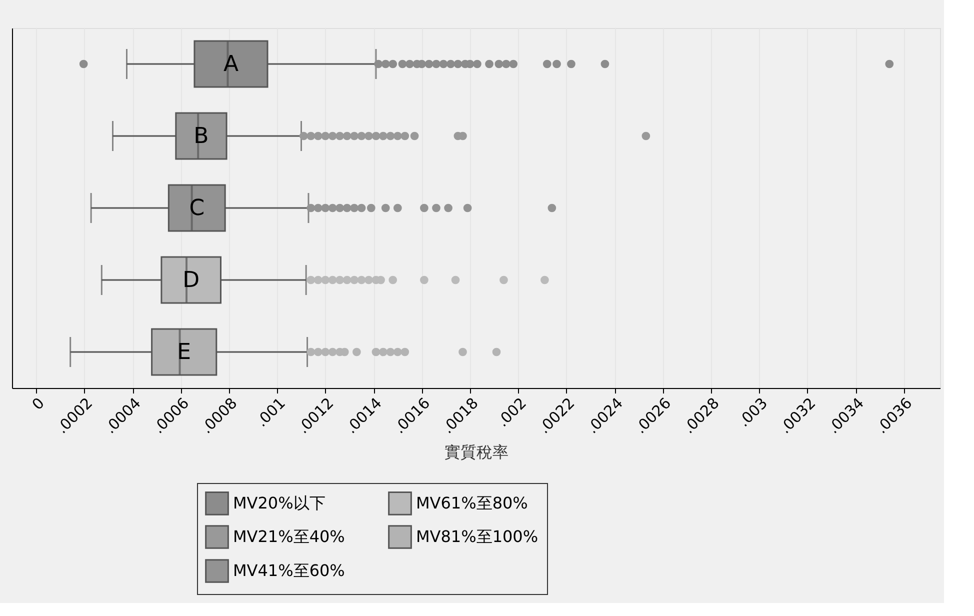 Image resolution: width=974 pixels, height=616 pixels. I want to click on legend-label: MV21%至40%, so click(289, 536).